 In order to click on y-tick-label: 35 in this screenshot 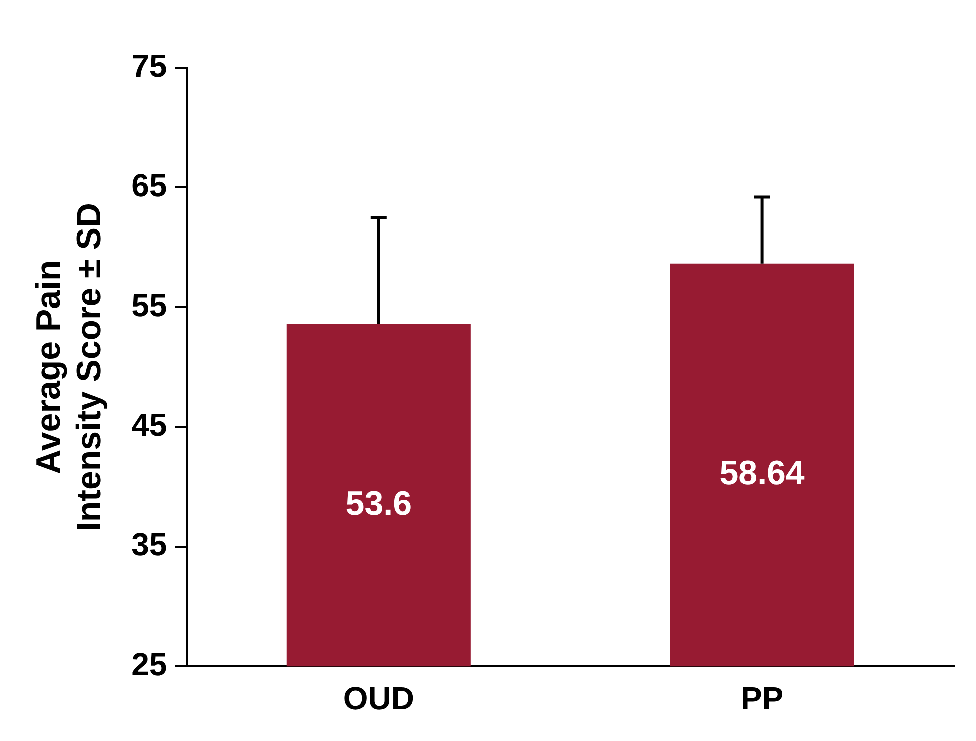, I will do `click(150, 544)`.